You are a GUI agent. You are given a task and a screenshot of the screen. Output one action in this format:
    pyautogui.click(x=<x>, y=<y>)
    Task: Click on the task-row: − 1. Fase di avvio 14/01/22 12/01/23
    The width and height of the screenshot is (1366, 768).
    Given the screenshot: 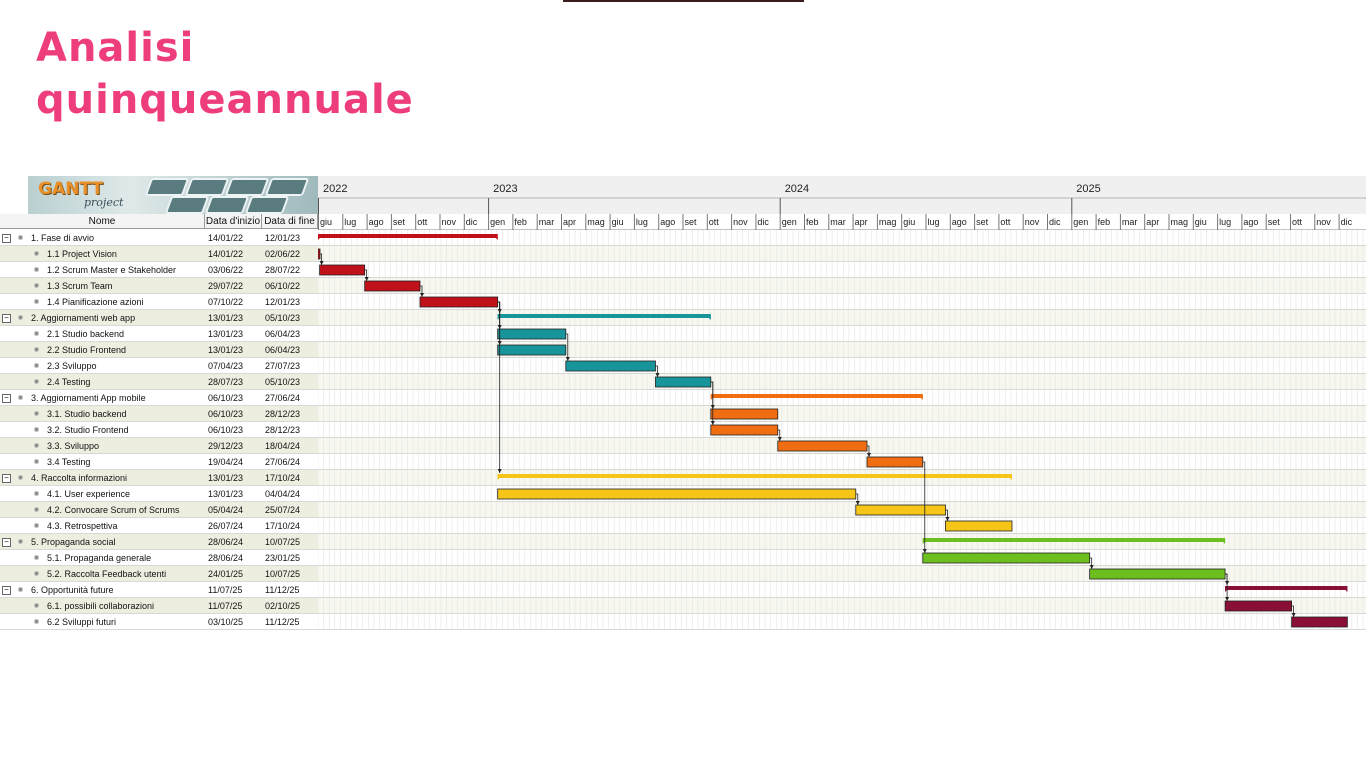 What is the action you would take?
    pyautogui.click(x=159, y=238)
    